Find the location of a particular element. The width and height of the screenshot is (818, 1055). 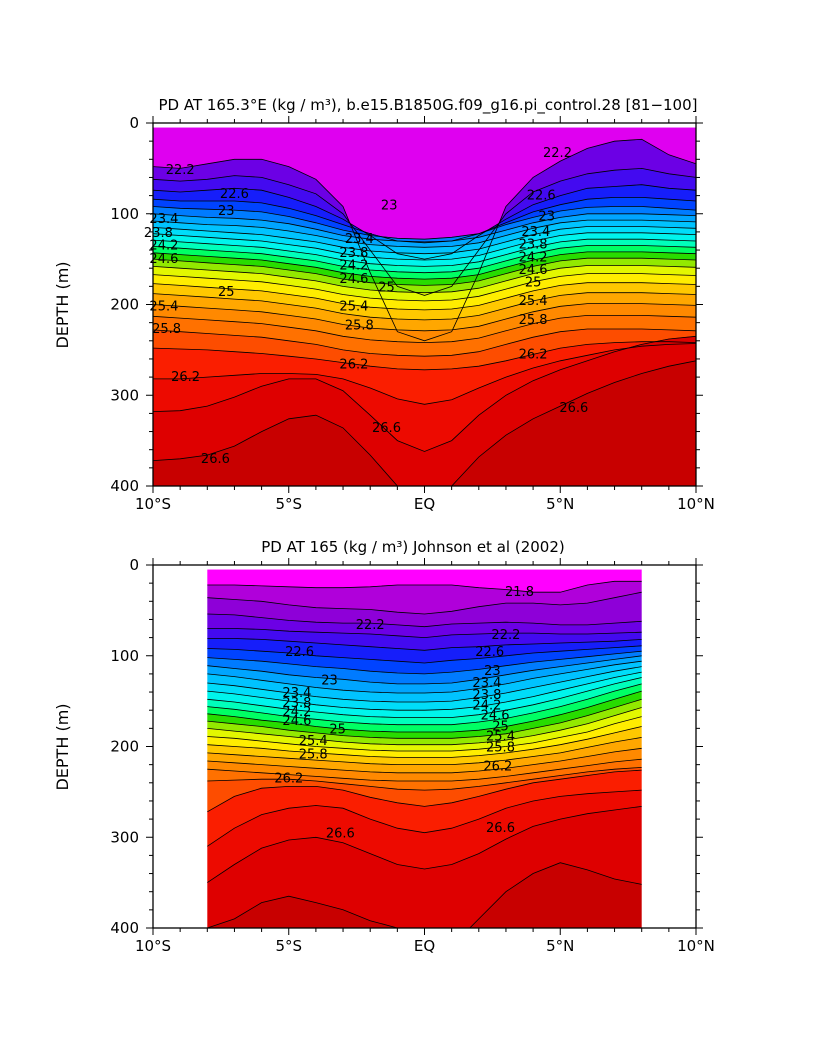

x-tick-label: 10°N is located at coordinates (696, 504).